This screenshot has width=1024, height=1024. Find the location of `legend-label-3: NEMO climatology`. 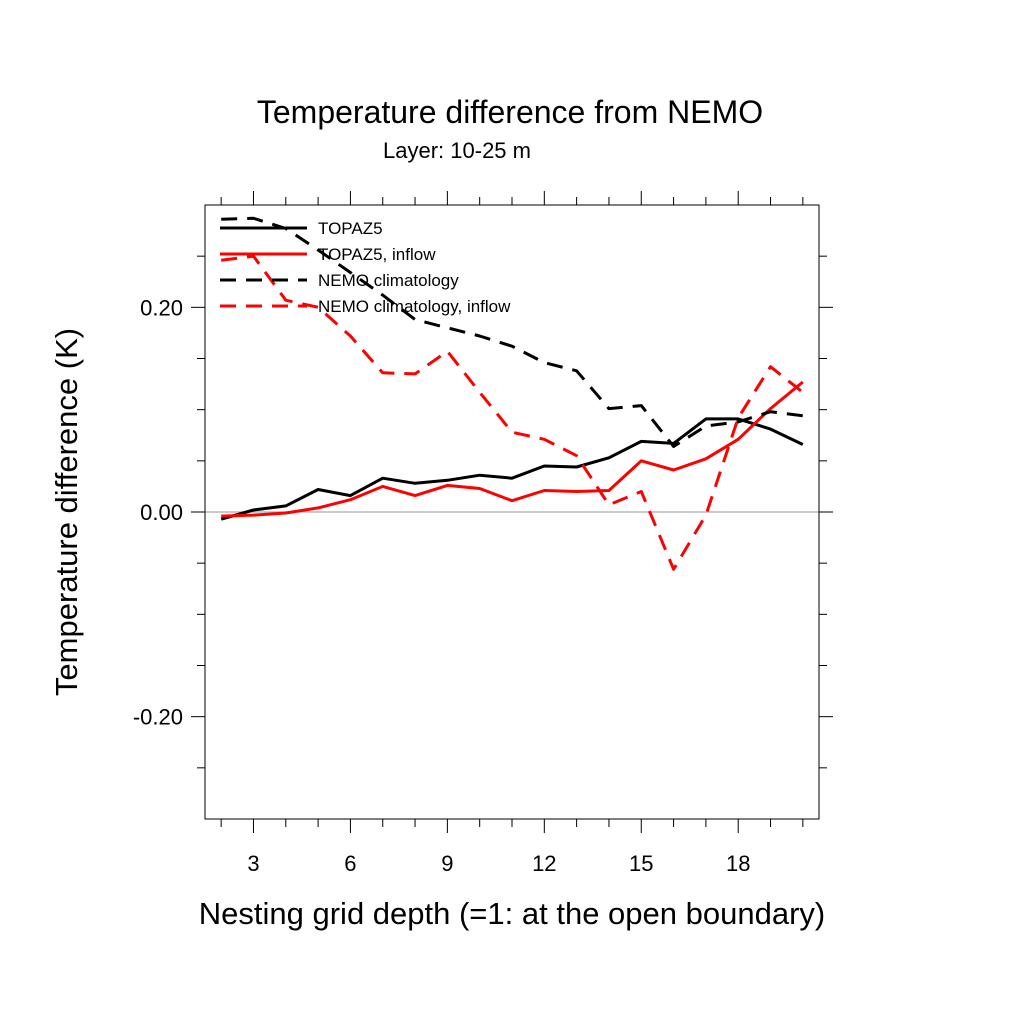

legend-label-3: NEMO climatology is located at coordinates (388, 280).